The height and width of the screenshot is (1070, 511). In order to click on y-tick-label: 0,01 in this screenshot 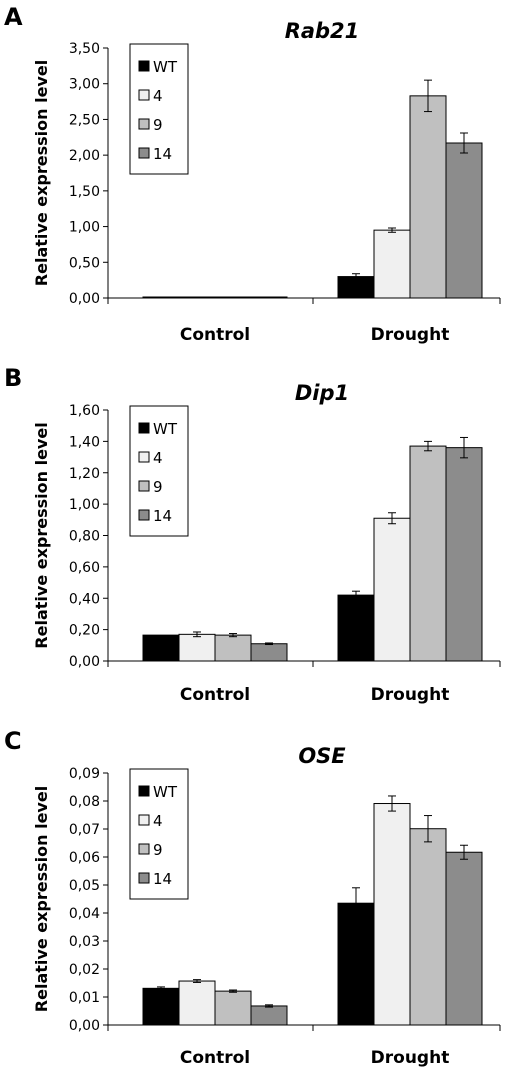, I will do `click(84, 998)`.